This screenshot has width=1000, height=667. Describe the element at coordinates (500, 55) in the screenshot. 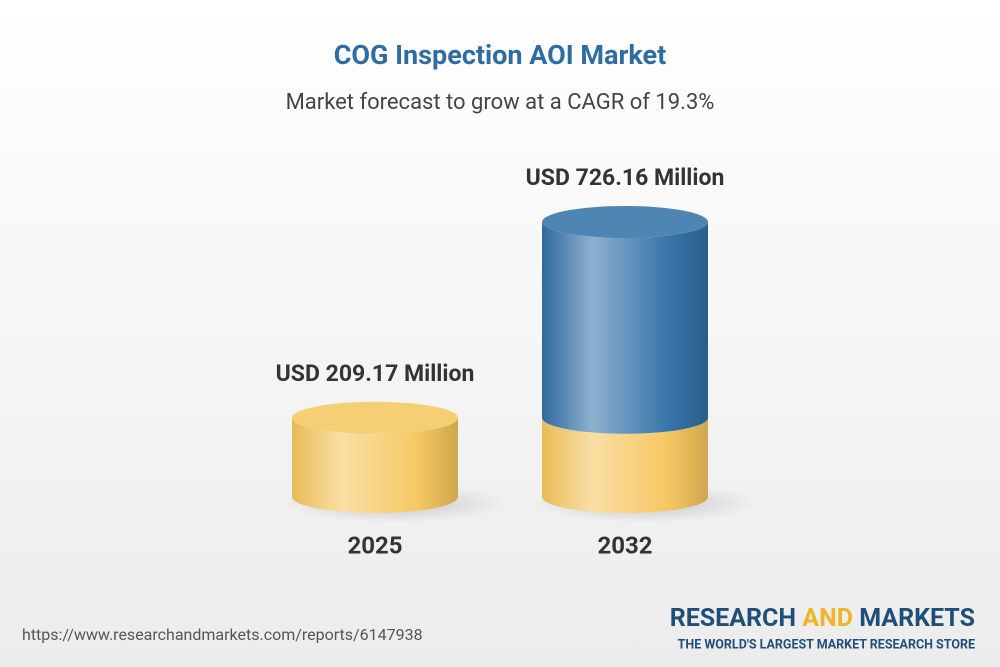

I see `chart-title: COG Inspection AOI Market` at that location.